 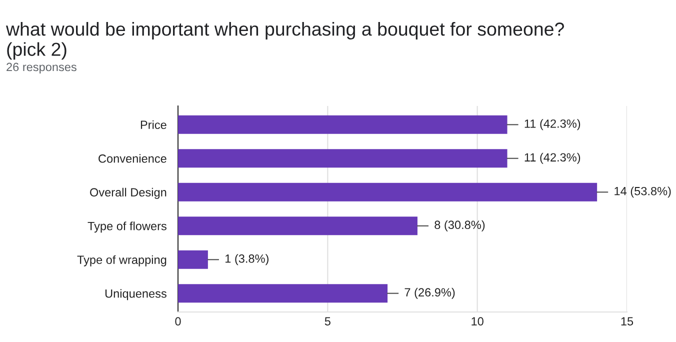 What do you see at coordinates (128, 193) in the screenshot?
I see `y-tick-label: Overall Design` at bounding box center [128, 193].